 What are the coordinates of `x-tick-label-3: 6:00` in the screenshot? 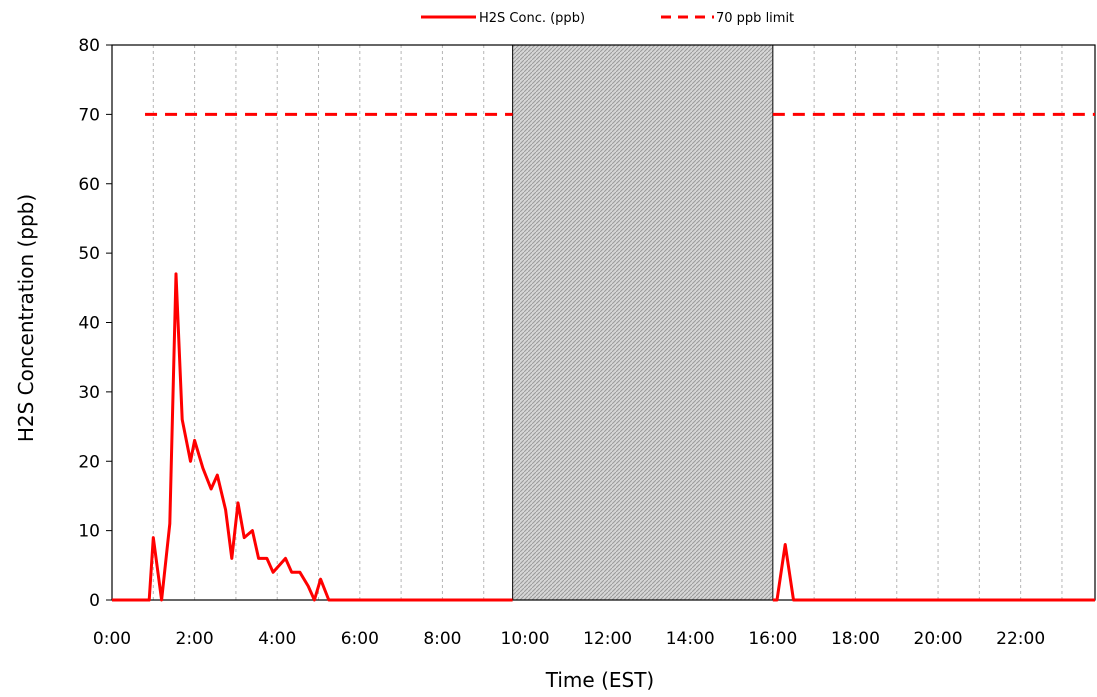 It's located at (360, 639).